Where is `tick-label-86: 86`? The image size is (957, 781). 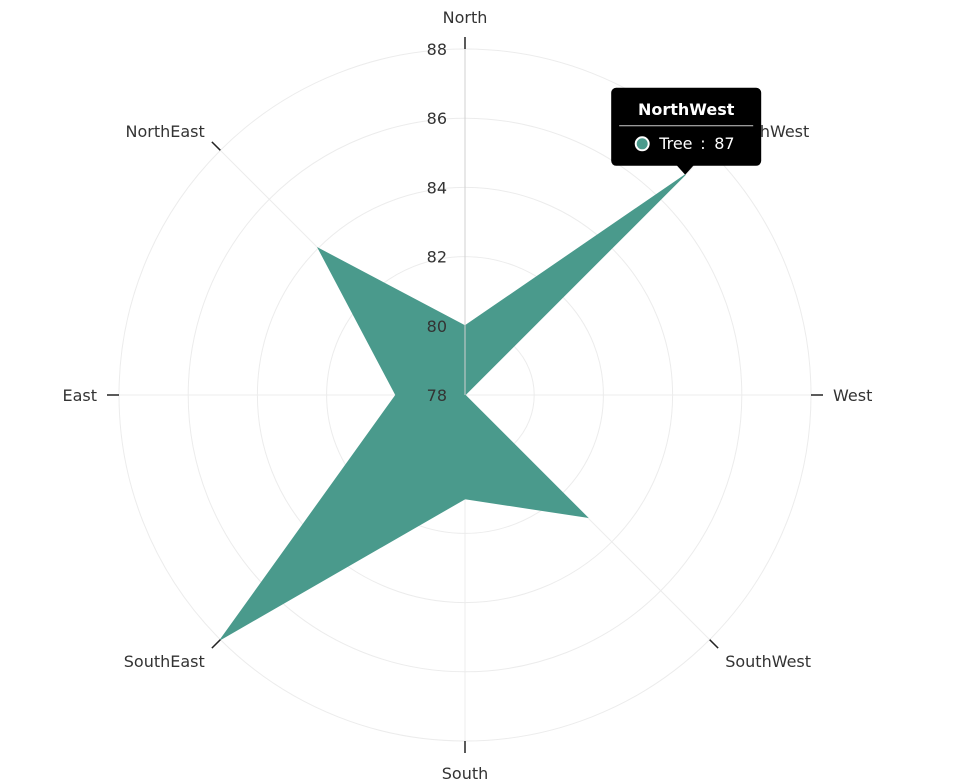 tick-label-86: 86 is located at coordinates (437, 118).